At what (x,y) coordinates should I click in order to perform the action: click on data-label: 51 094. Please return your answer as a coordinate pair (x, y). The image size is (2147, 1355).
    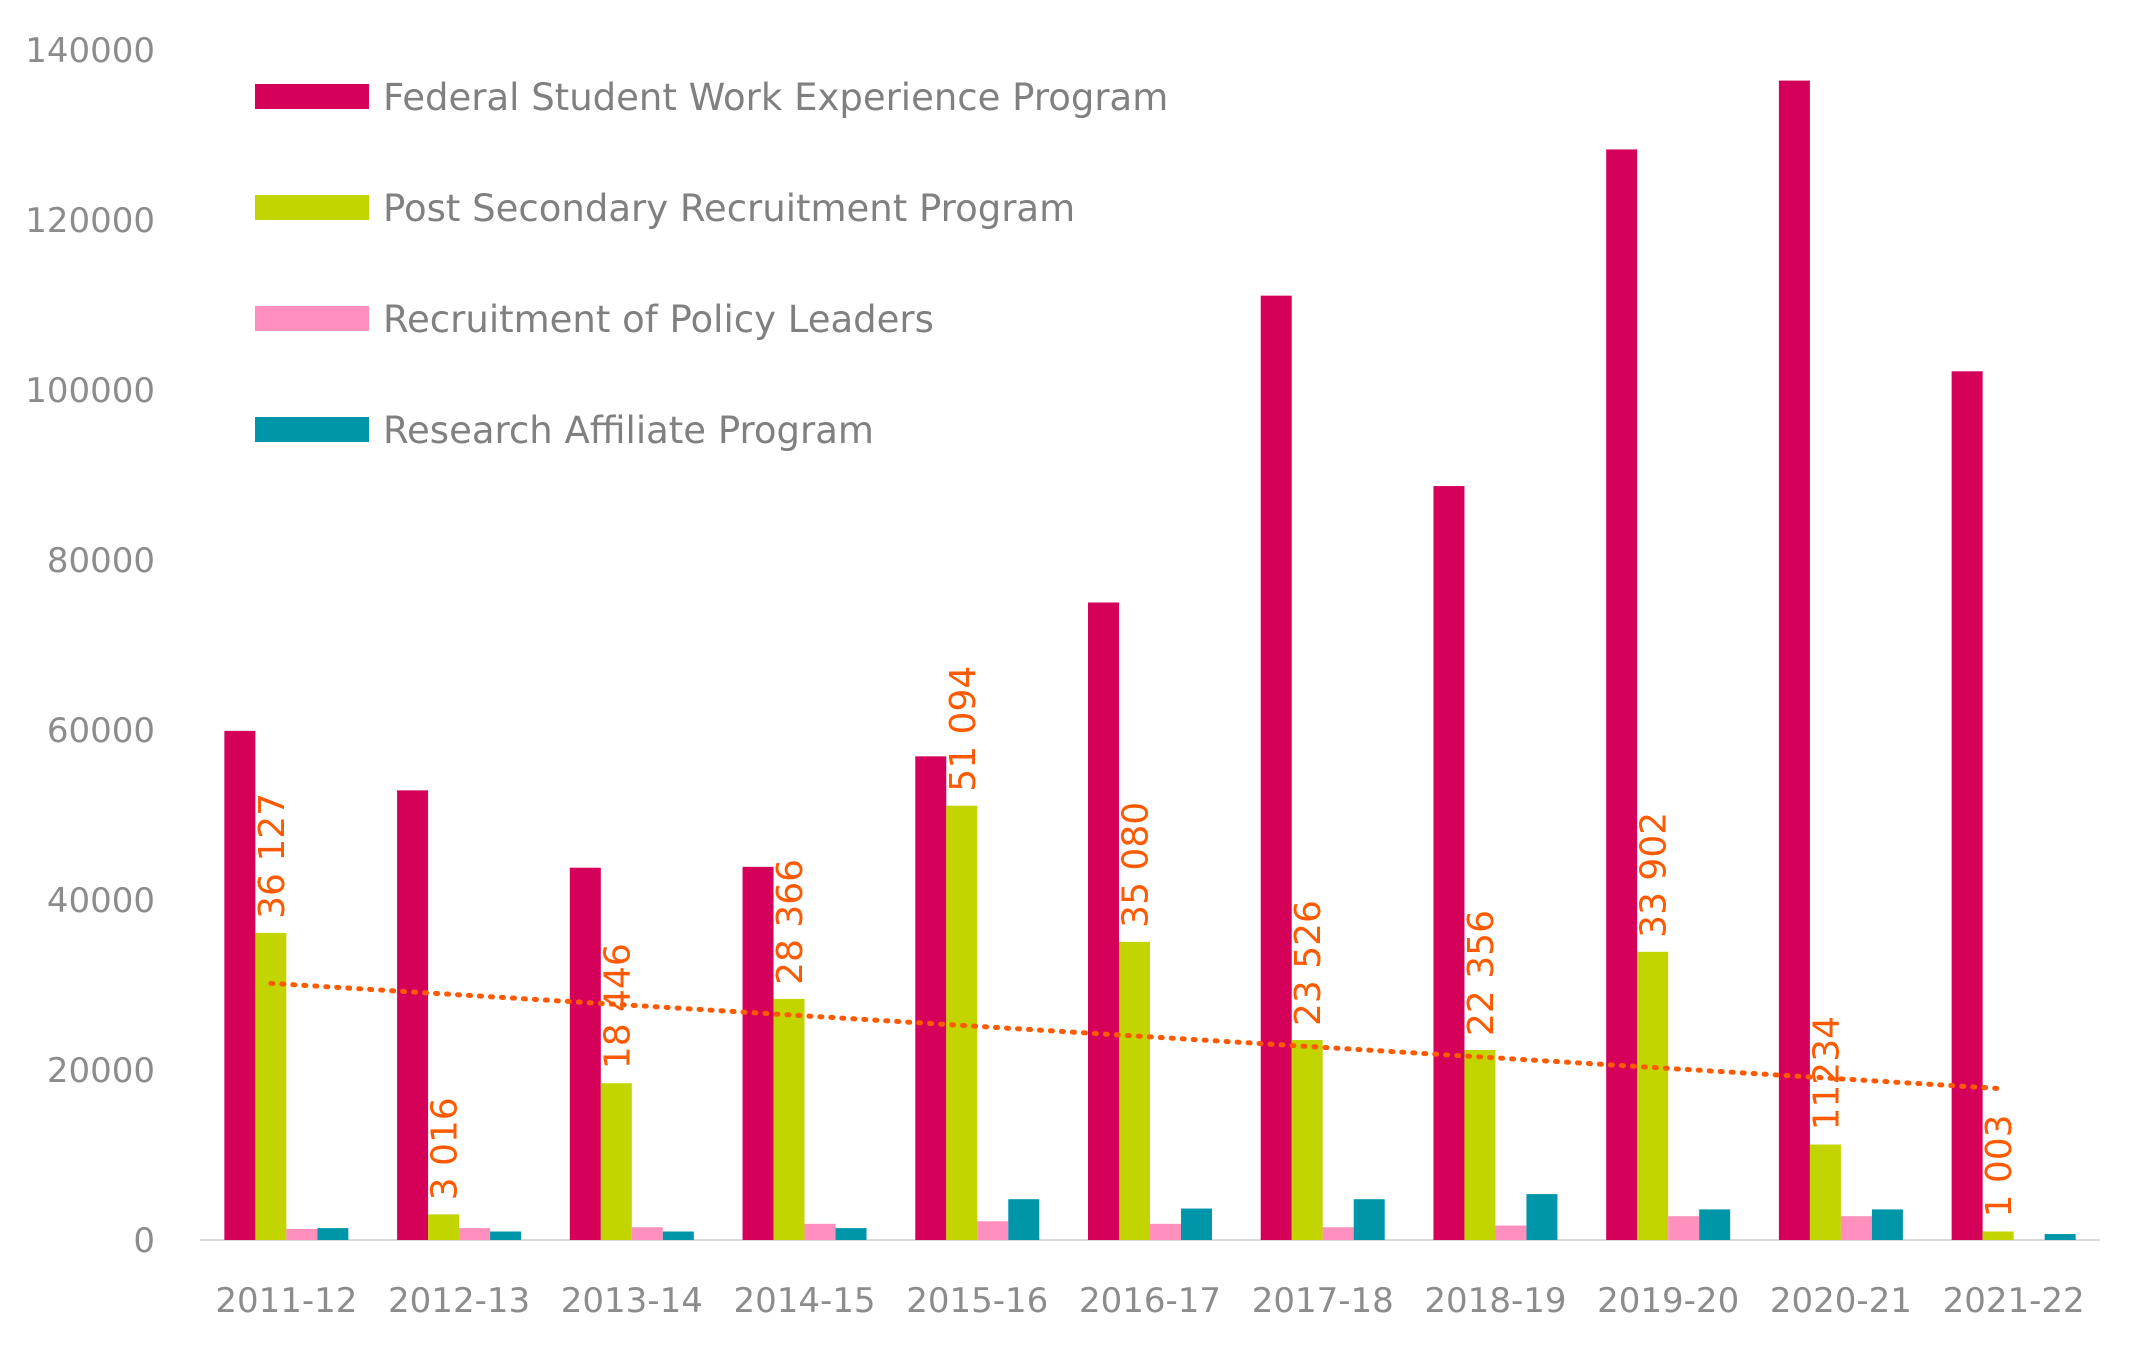
    Looking at the image, I should click on (963, 729).